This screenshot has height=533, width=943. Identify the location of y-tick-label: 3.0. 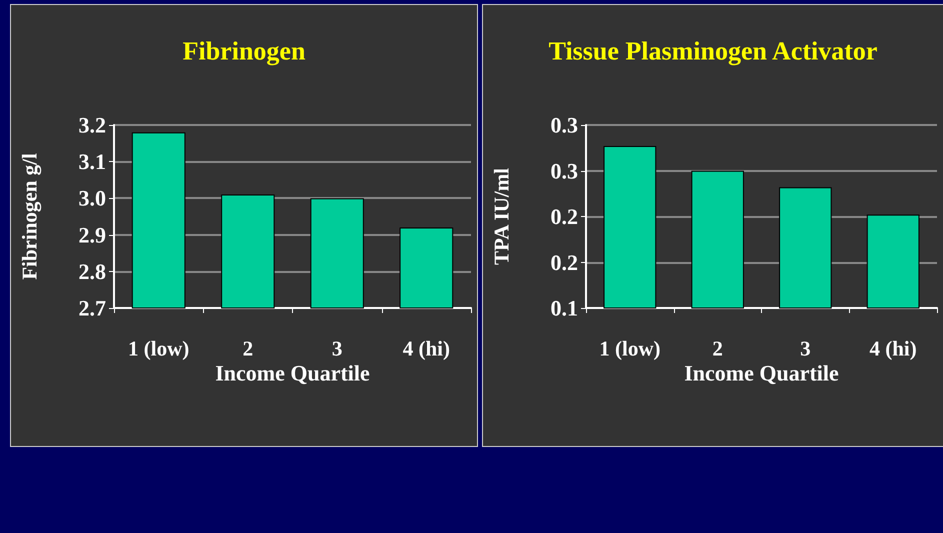
(92, 198).